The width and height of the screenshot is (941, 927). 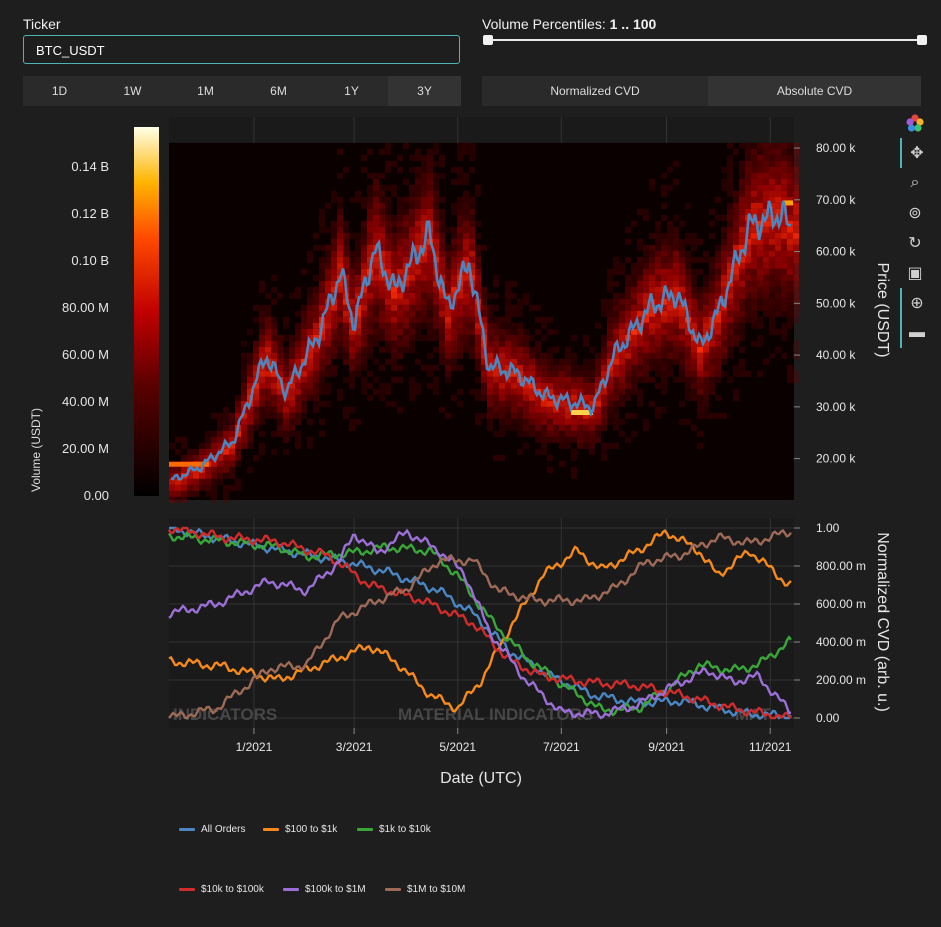 What do you see at coordinates (205, 91) in the screenshot?
I see `timeframe-1m-button: 1M` at bounding box center [205, 91].